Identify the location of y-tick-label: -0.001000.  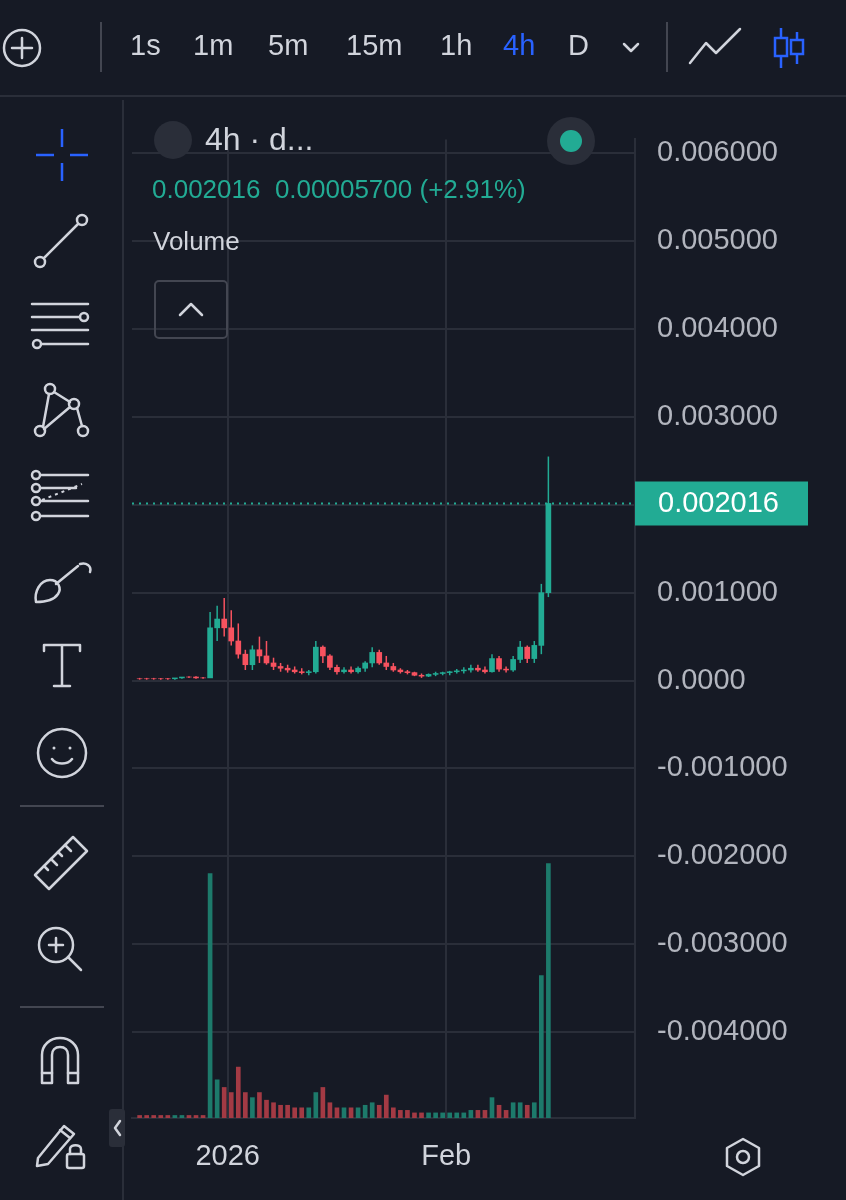
(722, 766).